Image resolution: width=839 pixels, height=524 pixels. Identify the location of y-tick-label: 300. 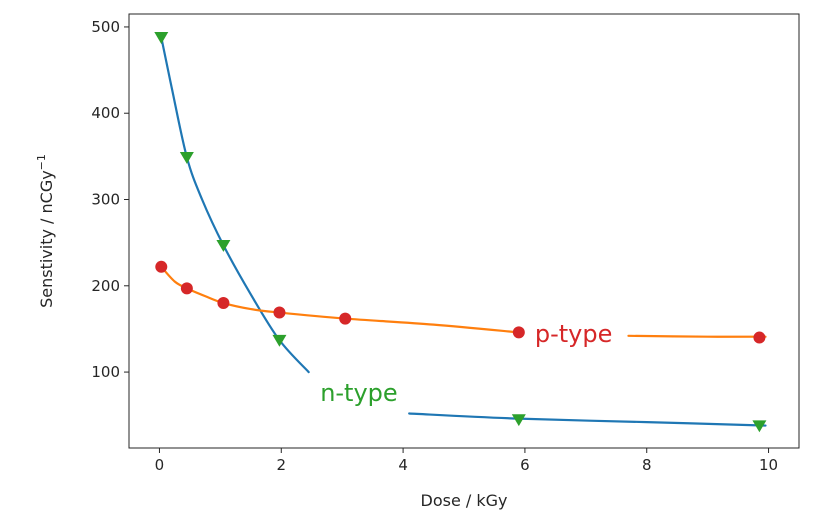
(105, 200).